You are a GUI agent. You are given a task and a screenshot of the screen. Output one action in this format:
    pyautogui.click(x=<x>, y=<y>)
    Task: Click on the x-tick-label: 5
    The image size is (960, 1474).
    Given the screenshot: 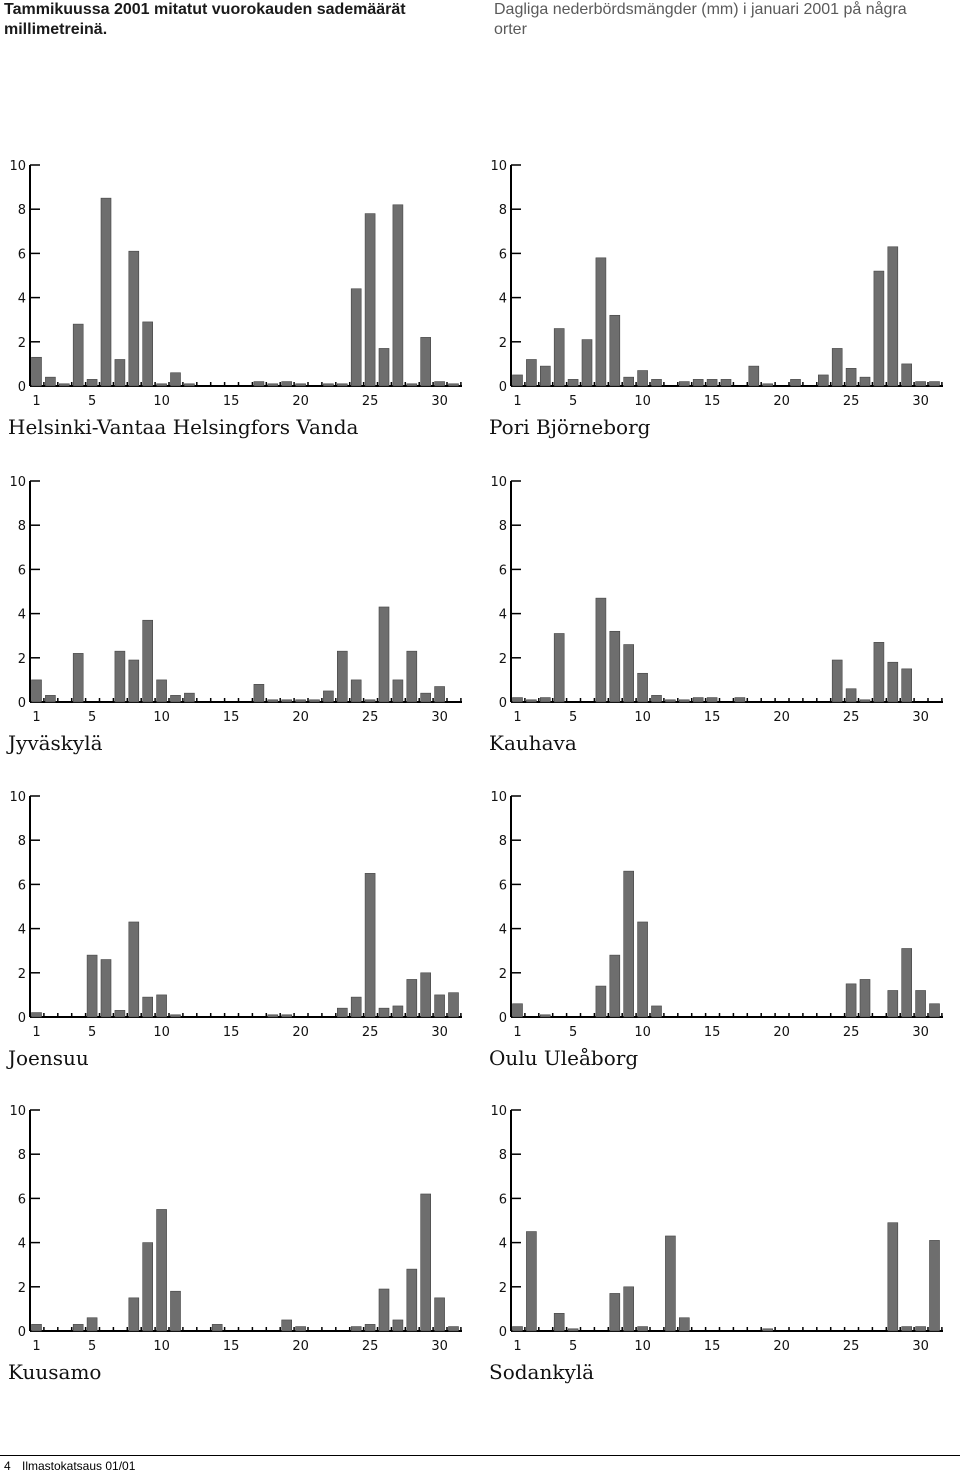 What is the action you would take?
    pyautogui.click(x=92, y=1346)
    